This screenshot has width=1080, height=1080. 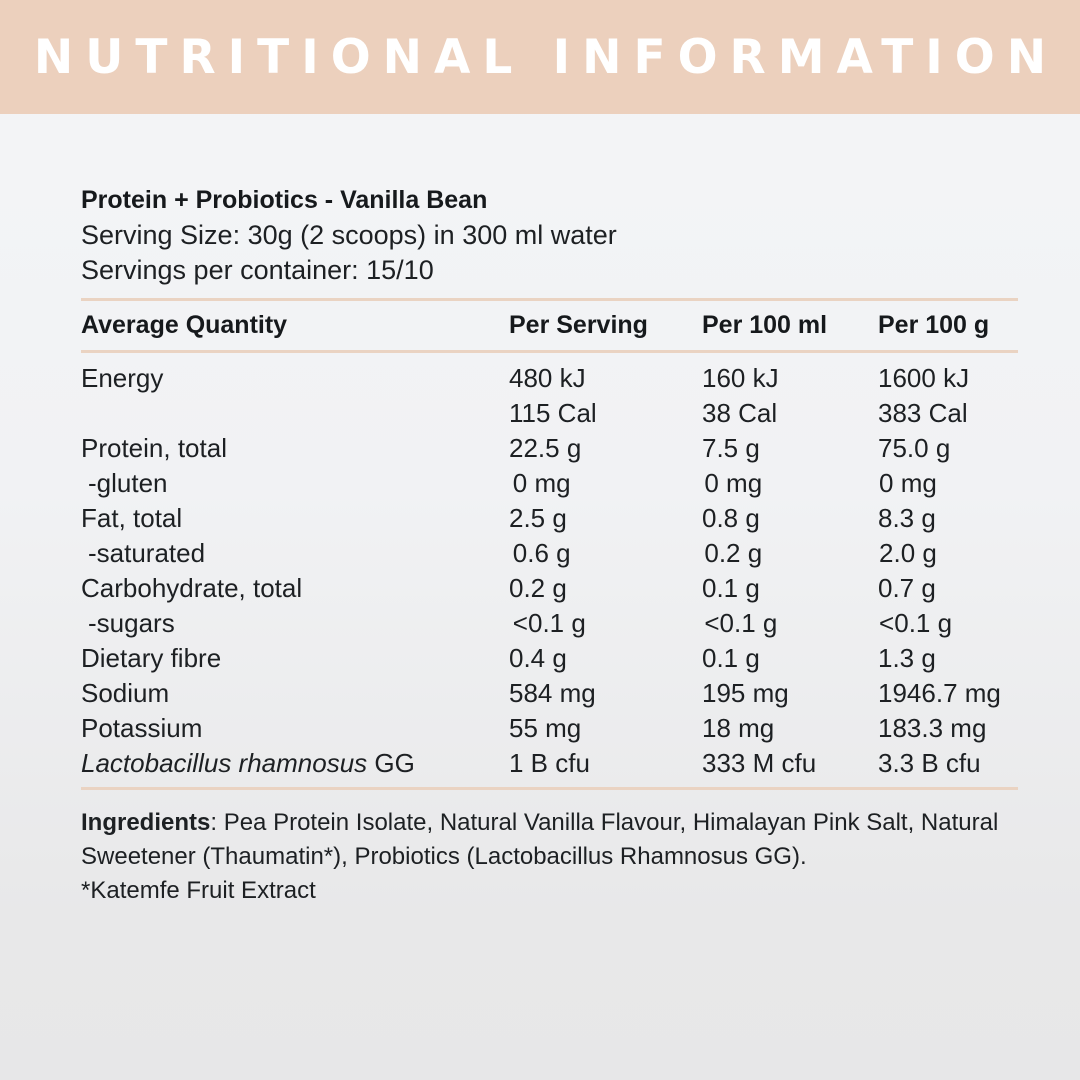 I want to click on per-serving-value: 0.2 g, so click(x=538, y=588).